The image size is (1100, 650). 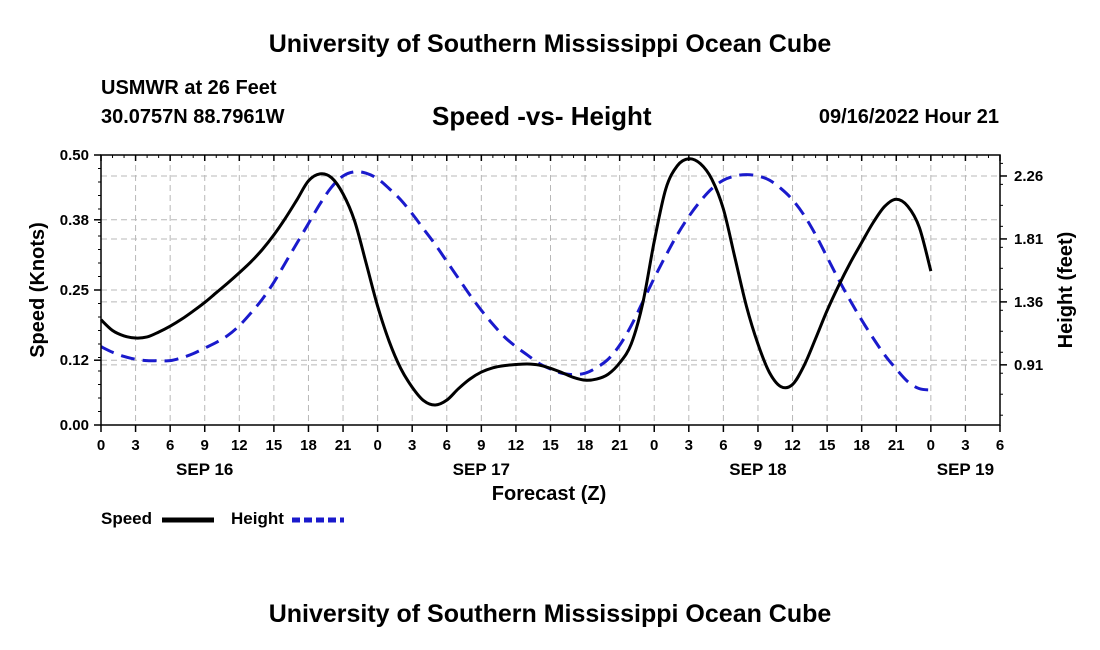 What do you see at coordinates (188, 520) in the screenshot?
I see `legend-speed-swatch` at bounding box center [188, 520].